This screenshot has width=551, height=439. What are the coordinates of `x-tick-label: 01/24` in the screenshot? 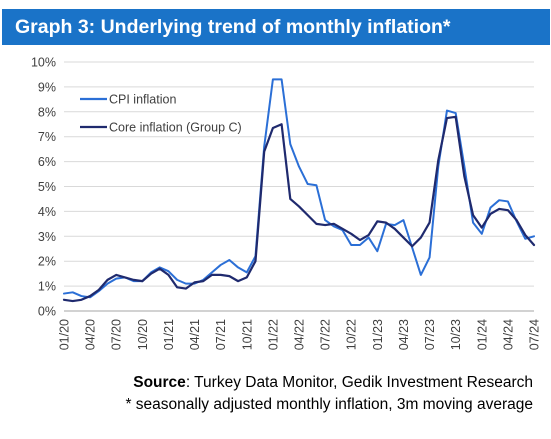 It's located at (482, 334).